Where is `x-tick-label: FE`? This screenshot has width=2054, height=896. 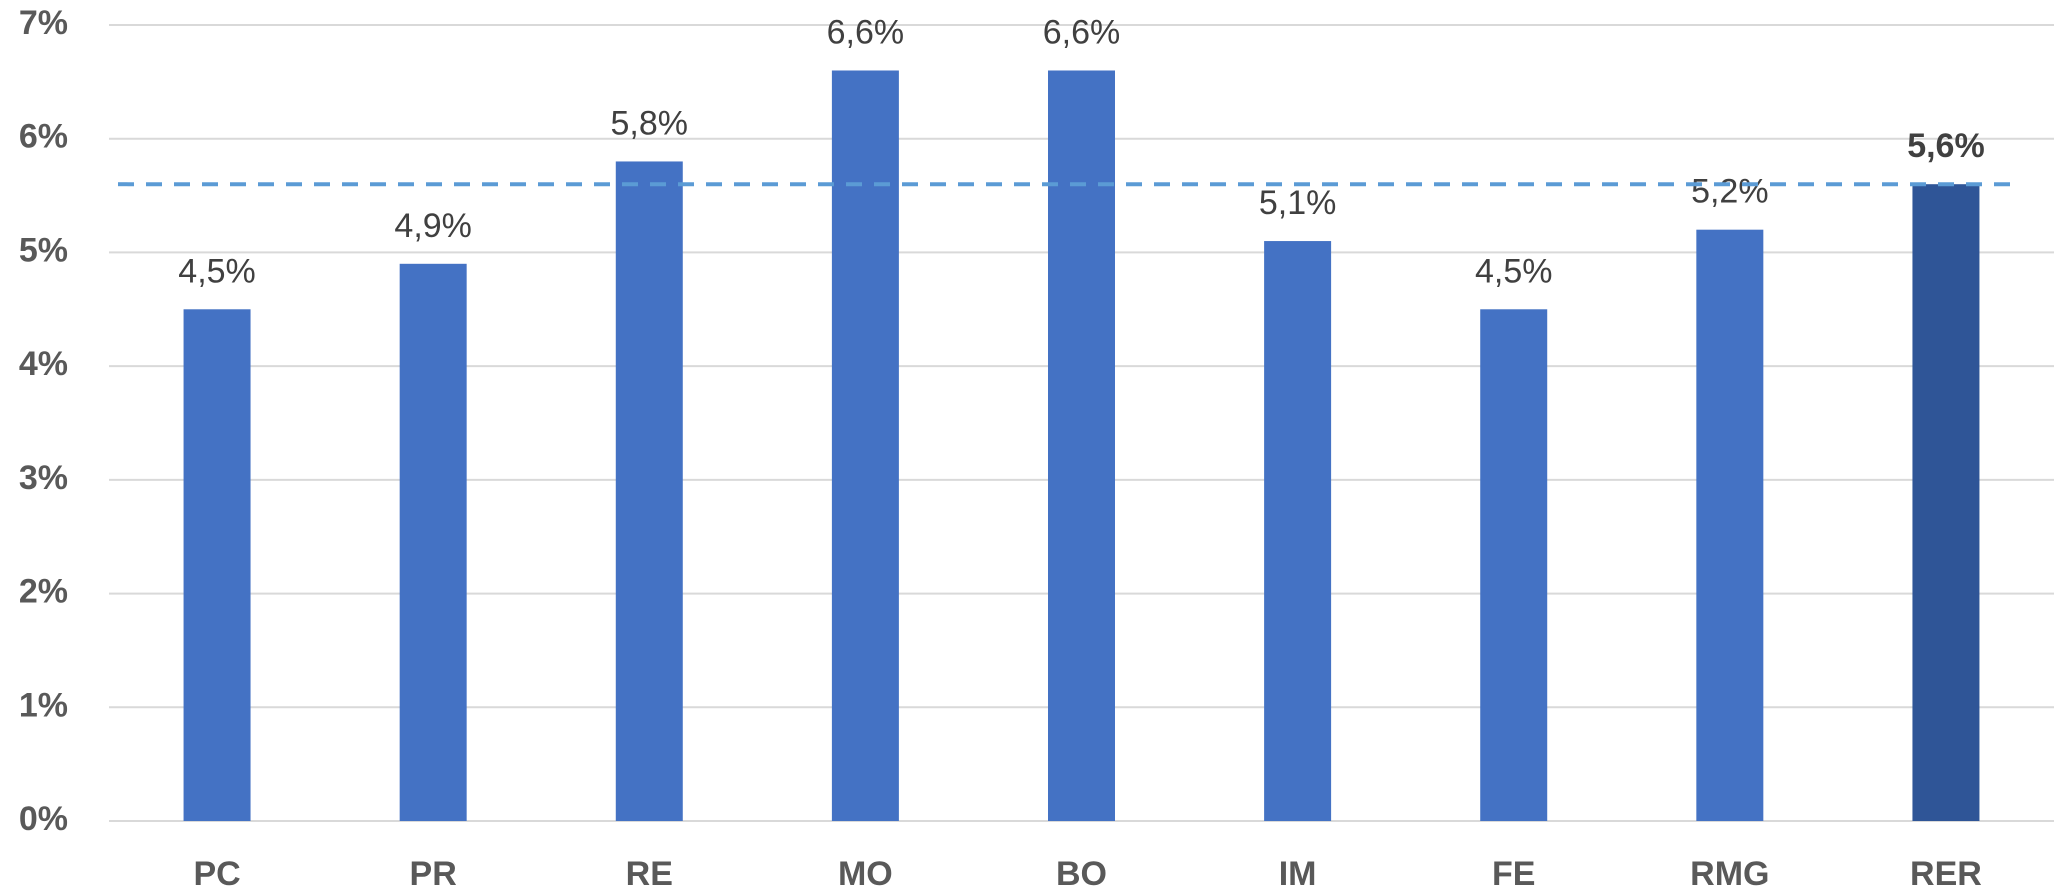
x-tick-label: FE is located at coordinates (1513, 874).